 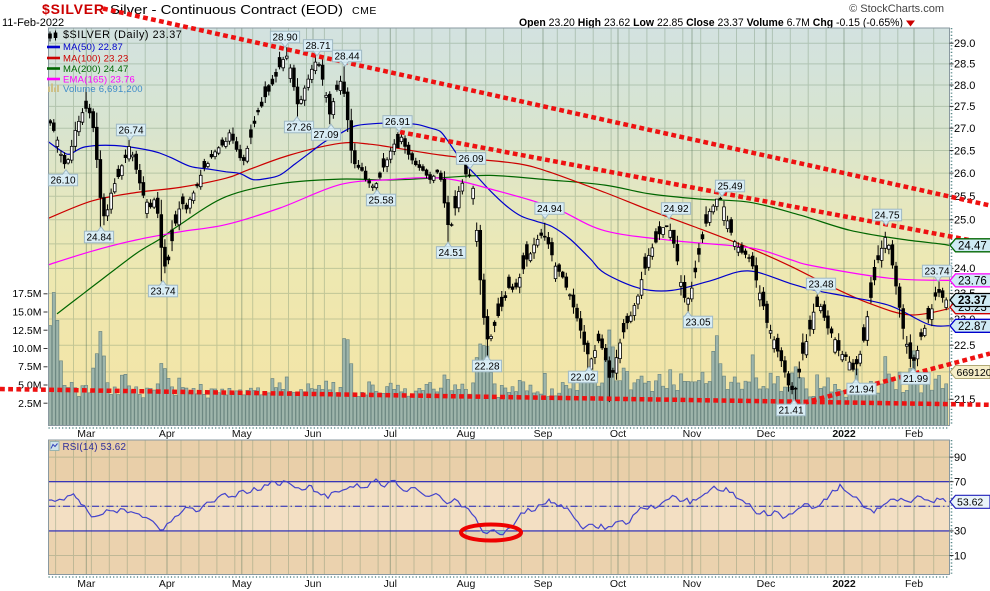 What do you see at coordinates (470, 159) in the screenshot?
I see `svg-text: 26.09` at bounding box center [470, 159].